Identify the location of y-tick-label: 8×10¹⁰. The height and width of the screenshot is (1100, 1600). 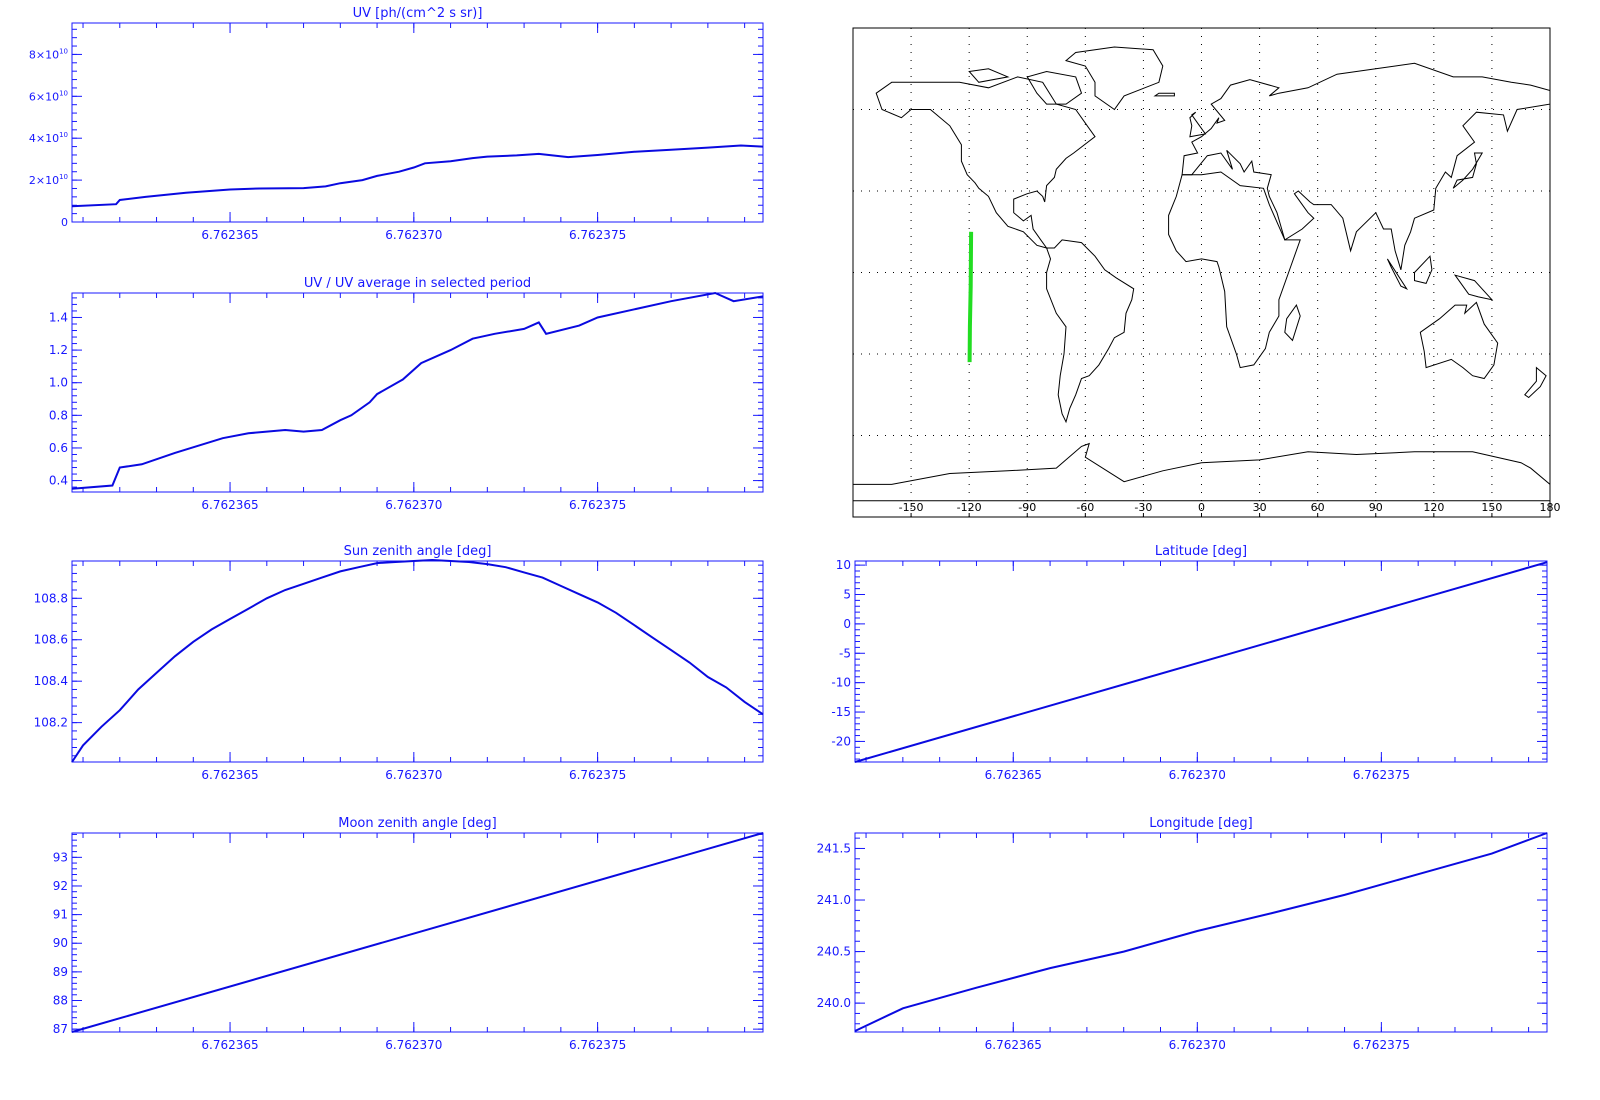
(48, 54).